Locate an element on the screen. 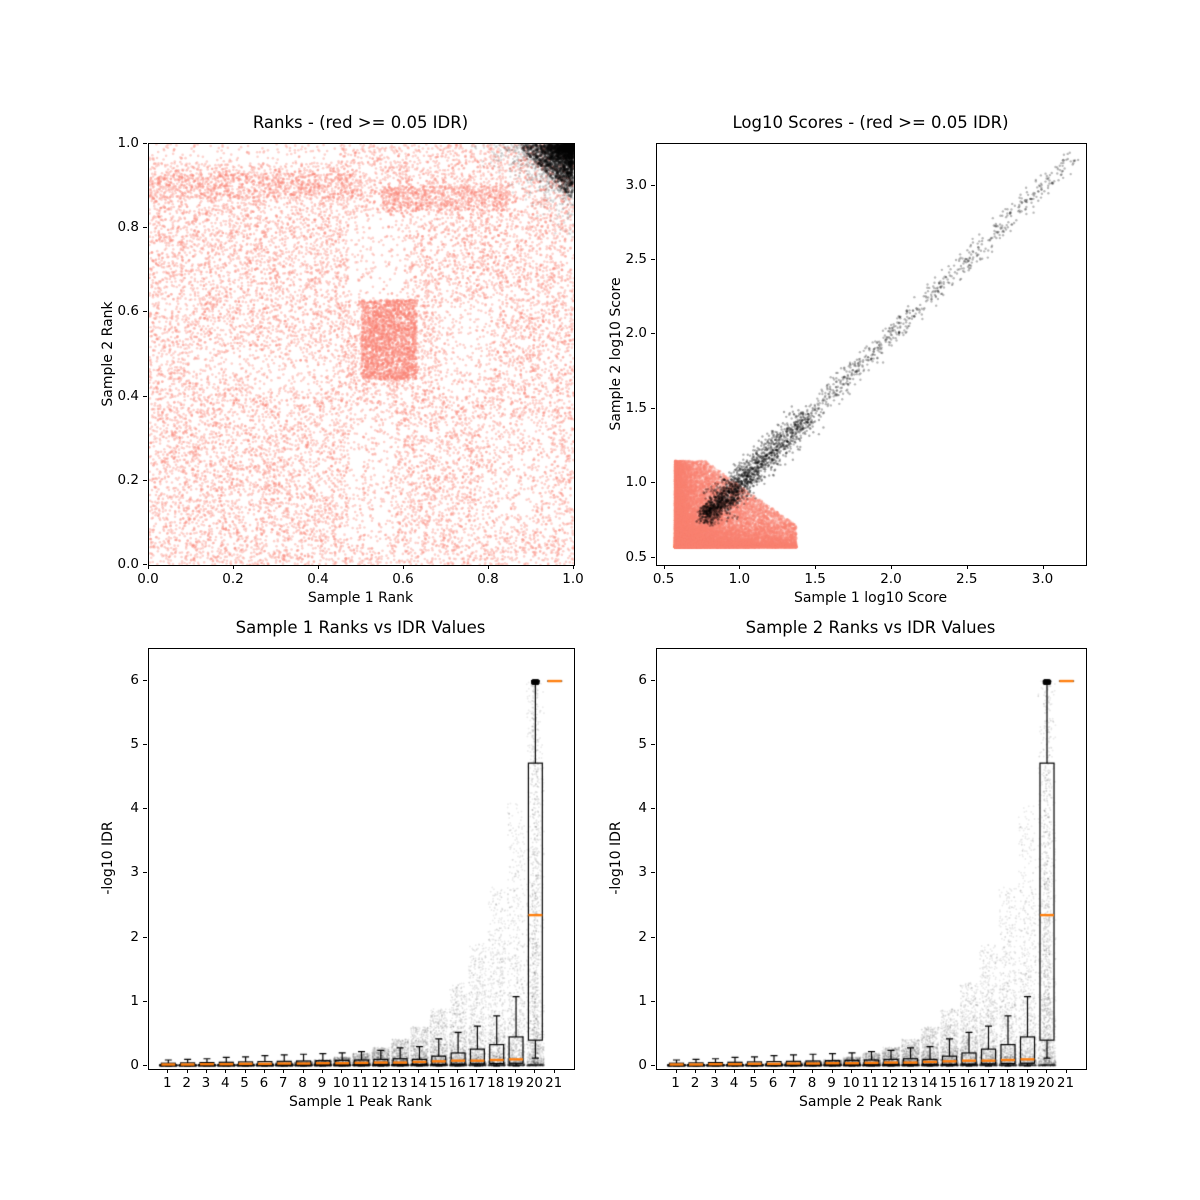  sample2-idr-canvas is located at coordinates (871, 859).